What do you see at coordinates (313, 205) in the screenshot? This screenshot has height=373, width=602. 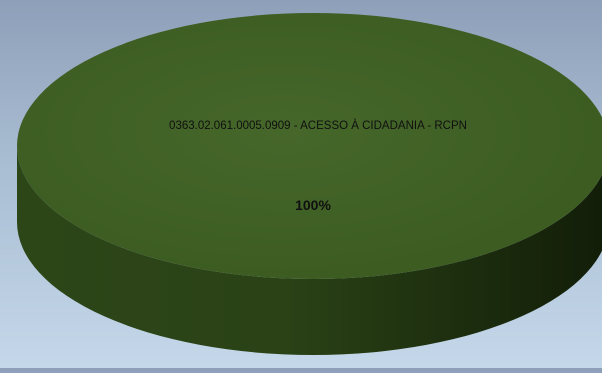 I see `pie-slice-value-label: 100%` at bounding box center [313, 205].